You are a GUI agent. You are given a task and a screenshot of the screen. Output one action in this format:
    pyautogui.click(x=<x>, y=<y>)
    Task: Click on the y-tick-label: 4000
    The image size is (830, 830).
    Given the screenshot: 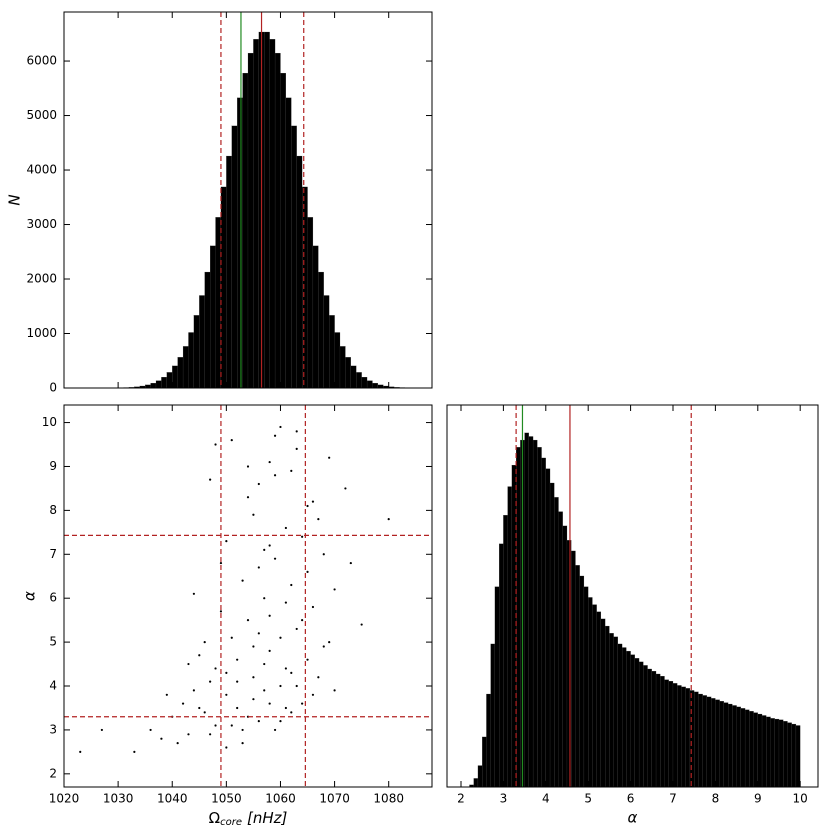 What is the action you would take?
    pyautogui.click(x=41, y=170)
    